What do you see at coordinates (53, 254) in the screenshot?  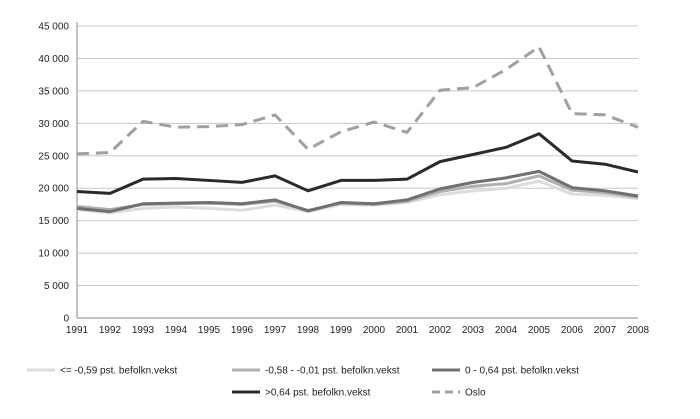 I see `y-tick-label: 10 000` at bounding box center [53, 254].